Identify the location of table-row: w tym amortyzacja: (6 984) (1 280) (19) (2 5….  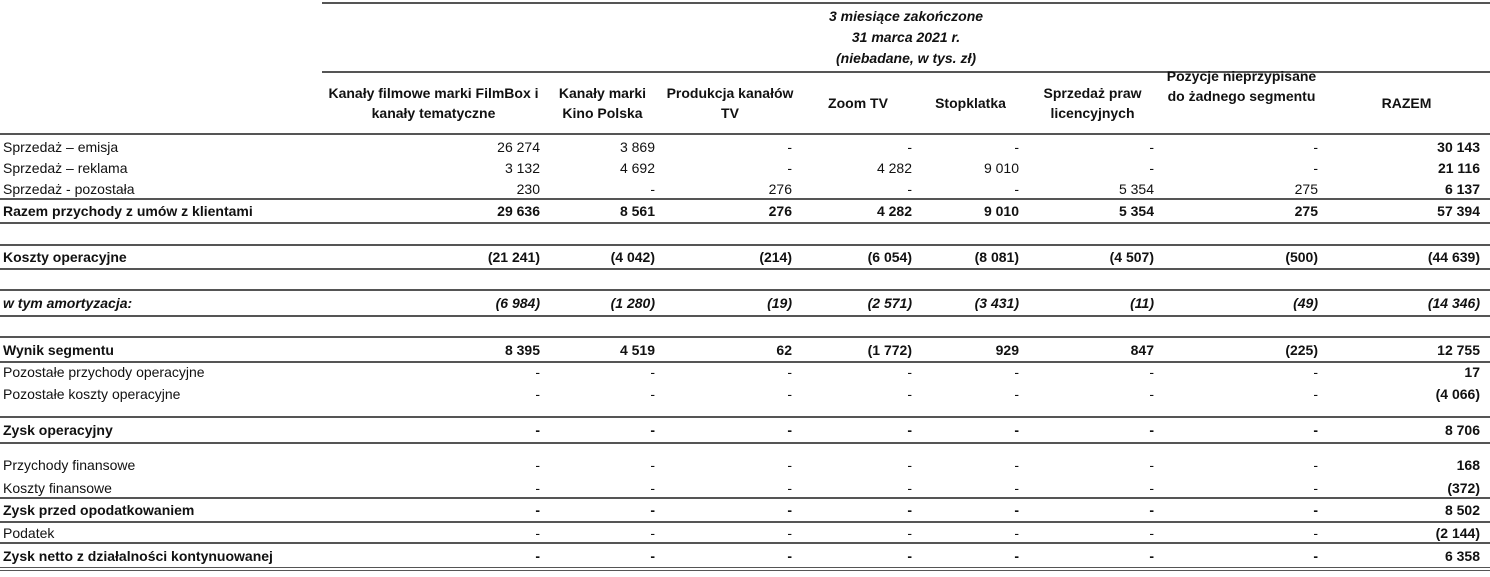
(745, 303).